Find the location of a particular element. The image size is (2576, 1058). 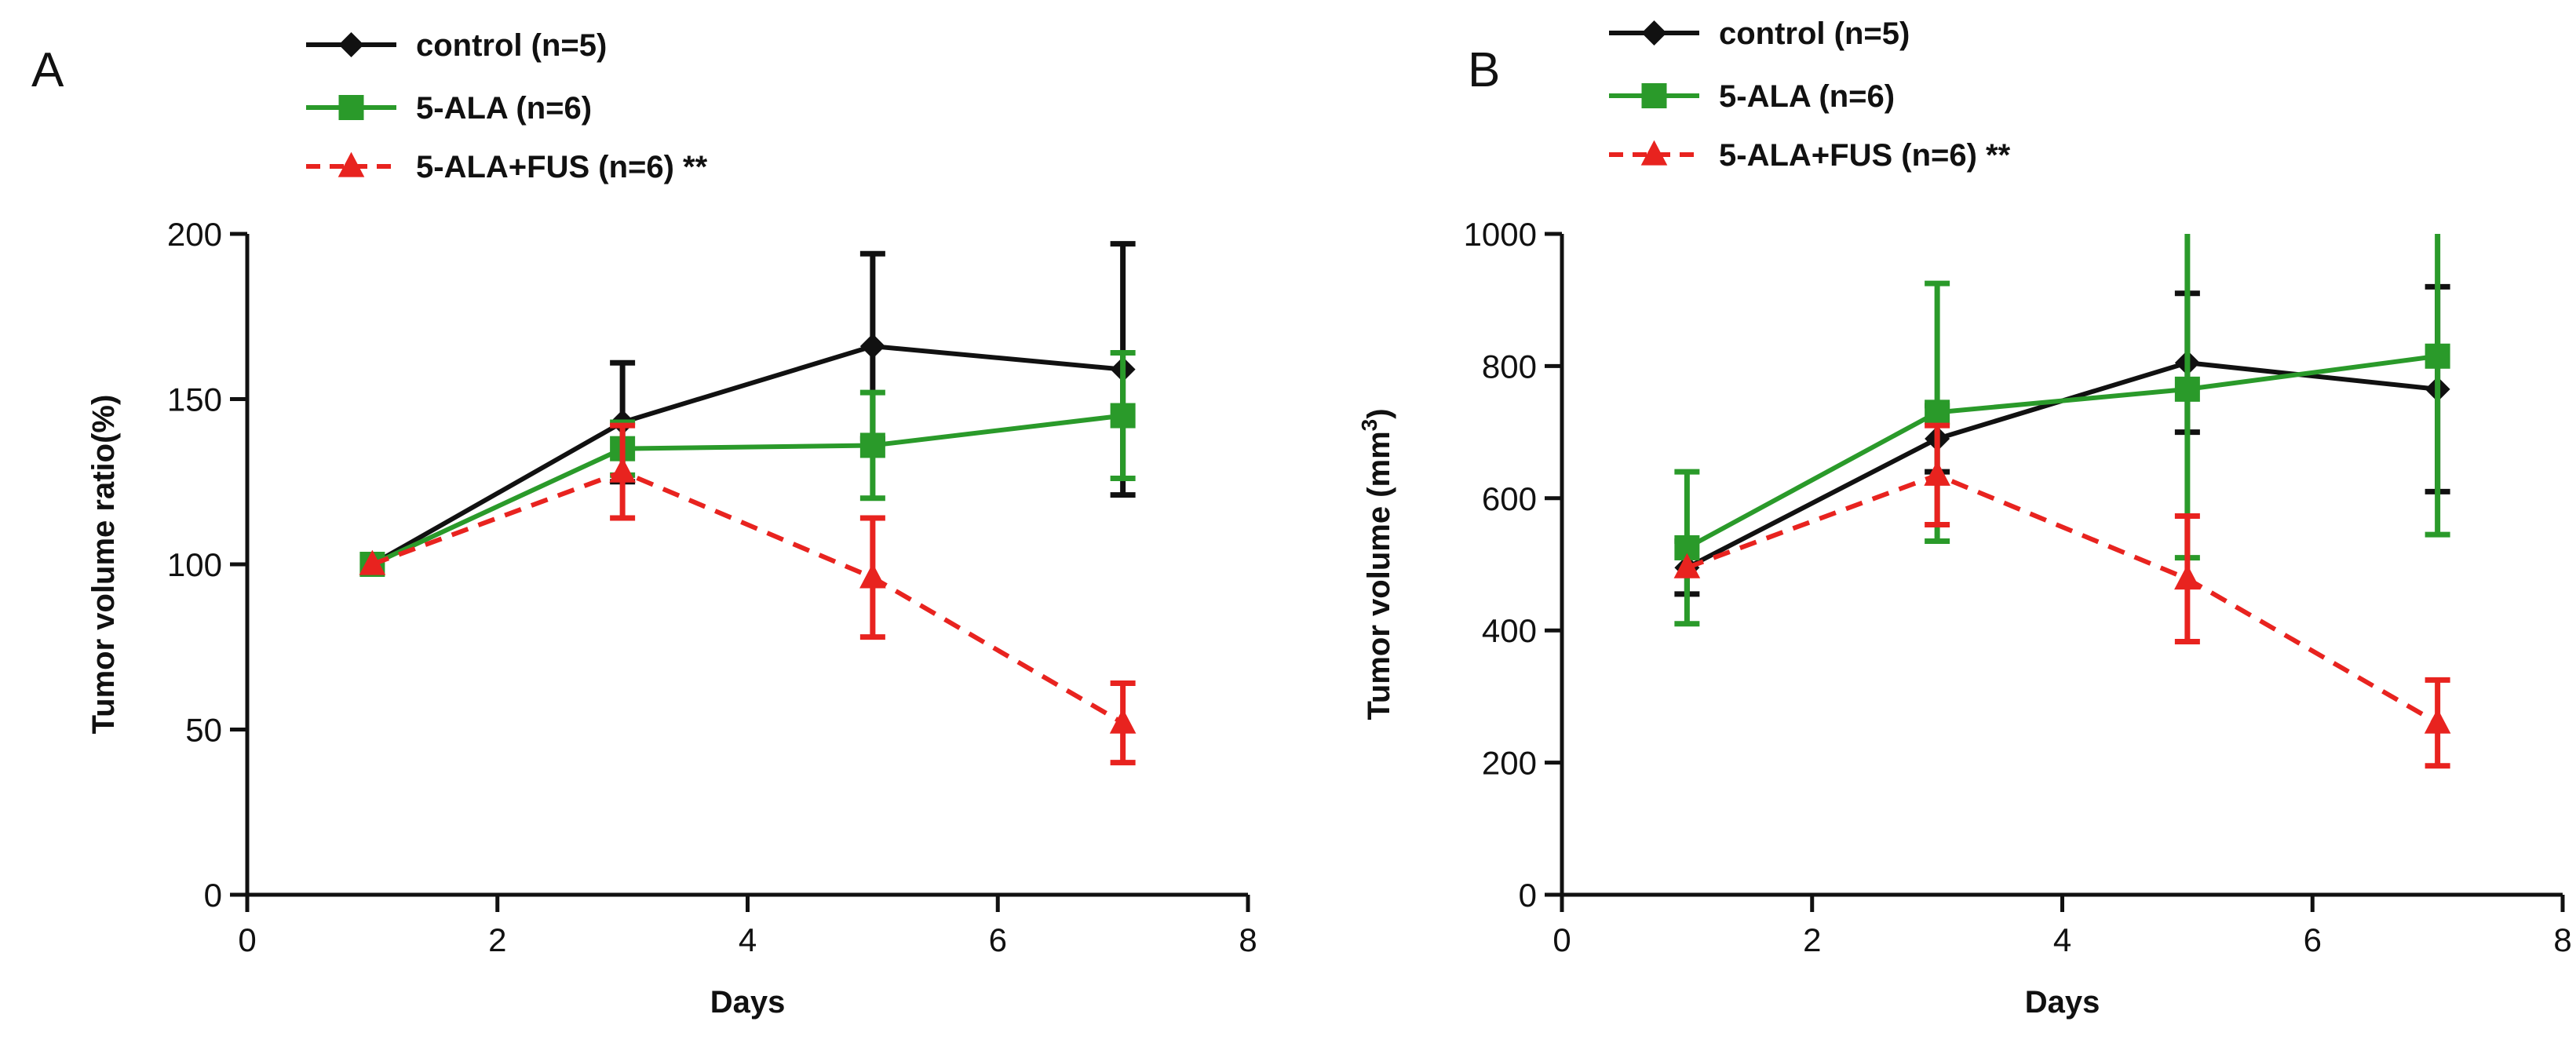

y-tick-label: 400 is located at coordinates (1509, 630).